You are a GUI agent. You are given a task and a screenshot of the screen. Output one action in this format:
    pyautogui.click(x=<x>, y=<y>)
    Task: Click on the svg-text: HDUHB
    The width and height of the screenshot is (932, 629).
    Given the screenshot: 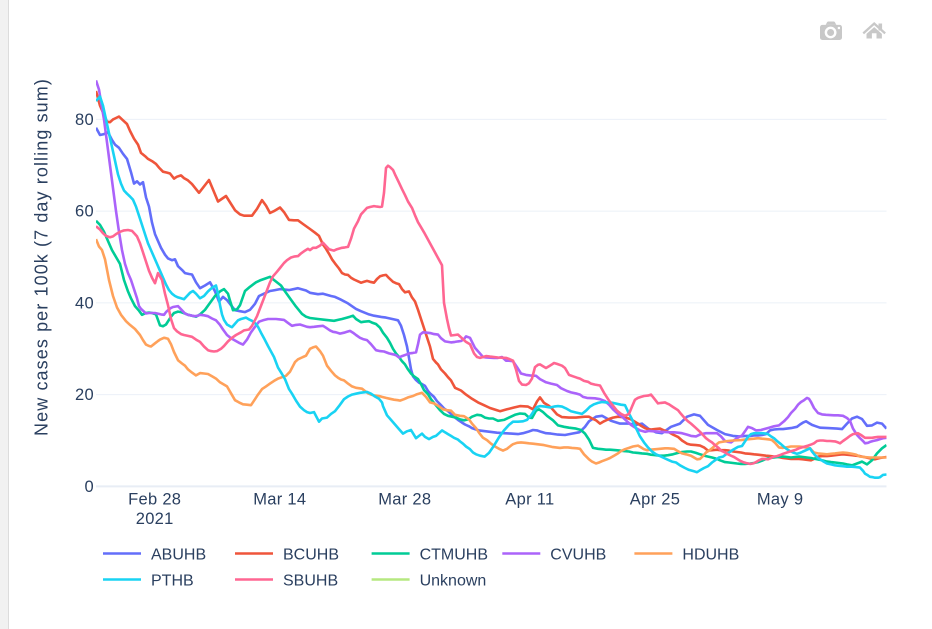 What is the action you would take?
    pyautogui.click(x=710, y=555)
    